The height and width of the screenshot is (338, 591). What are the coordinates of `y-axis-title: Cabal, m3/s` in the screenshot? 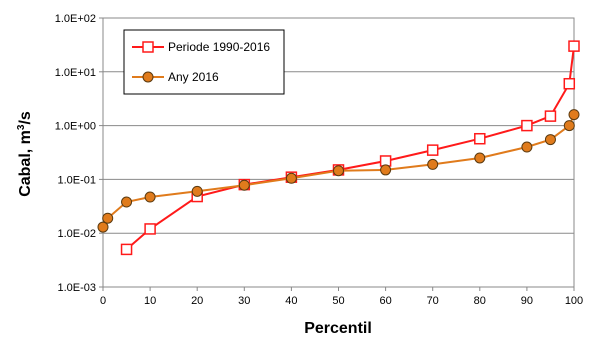 It's located at (25, 154).